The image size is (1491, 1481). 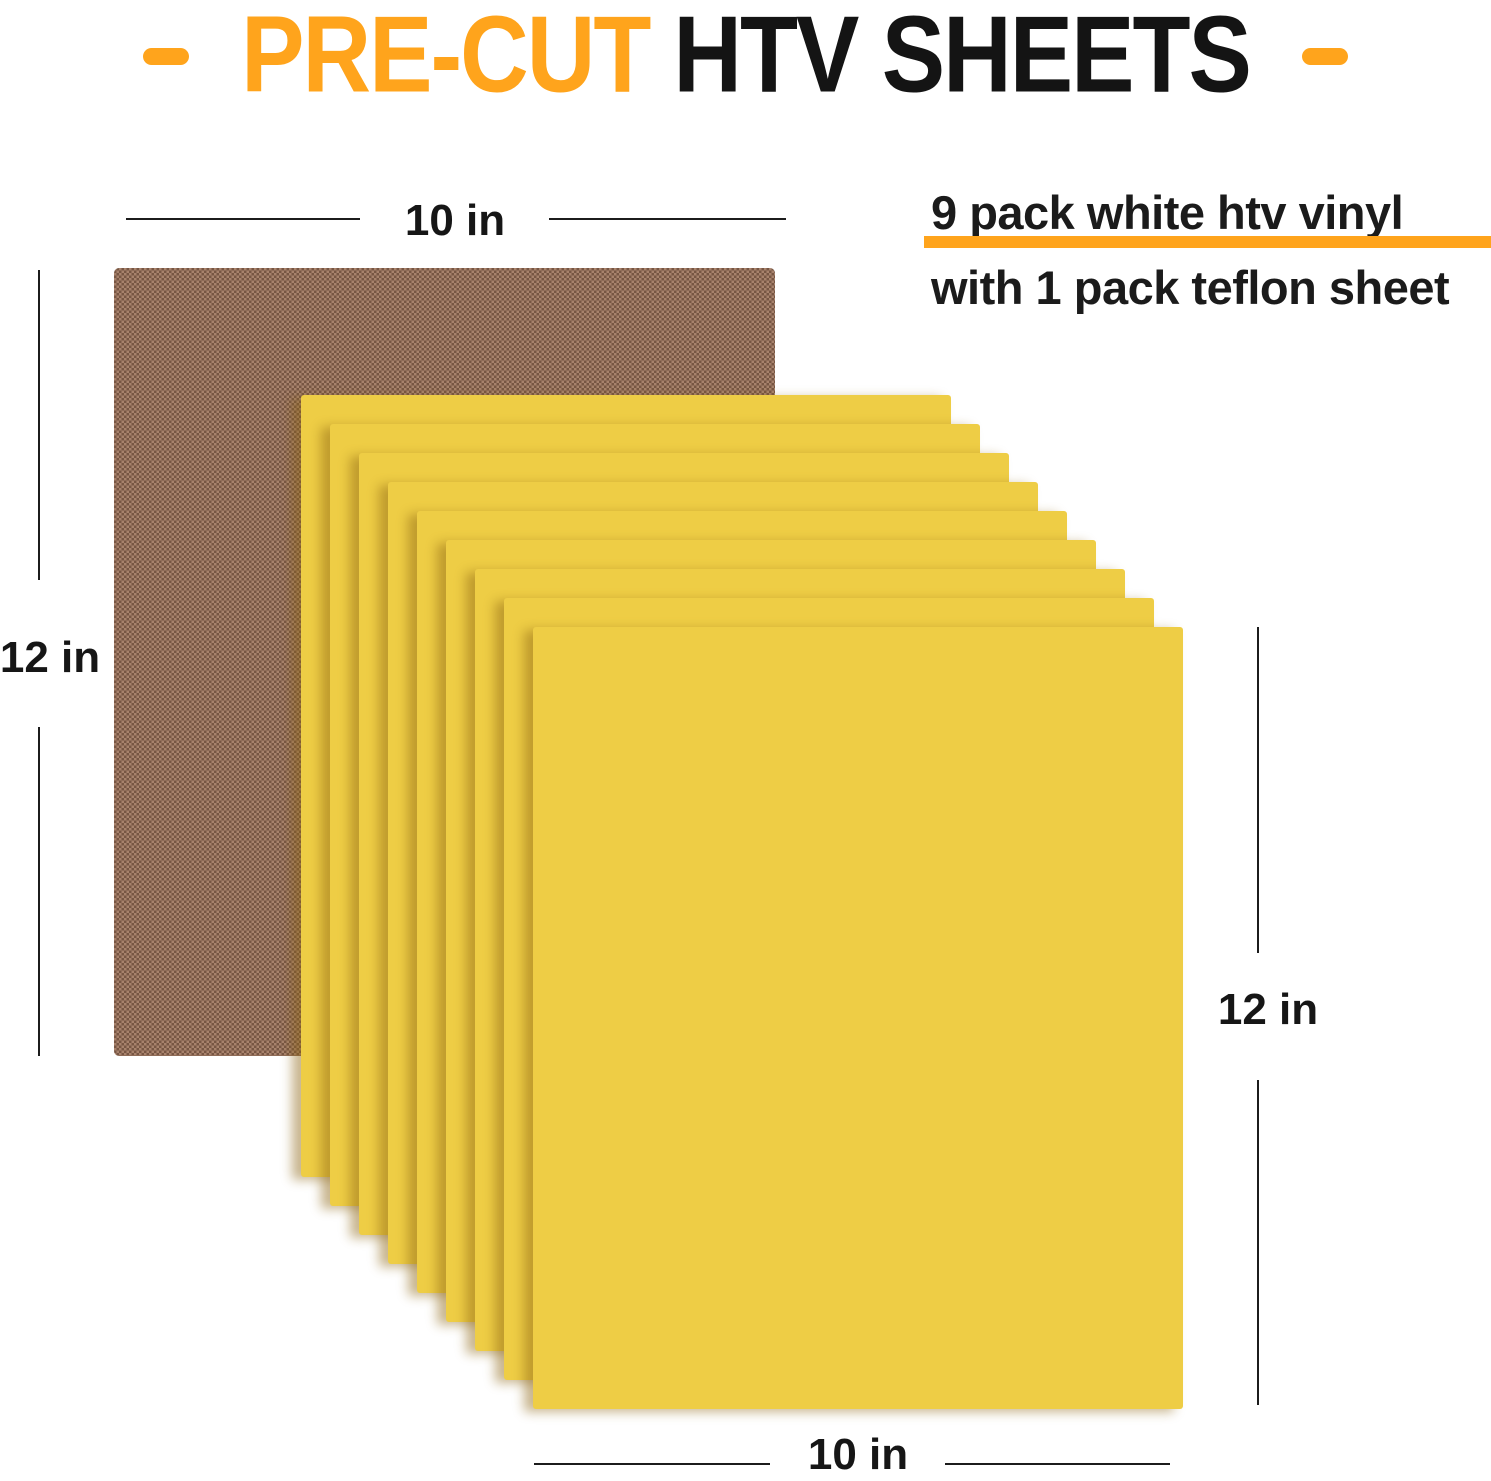 I want to click on note-underline-bar, so click(x=1207, y=242).